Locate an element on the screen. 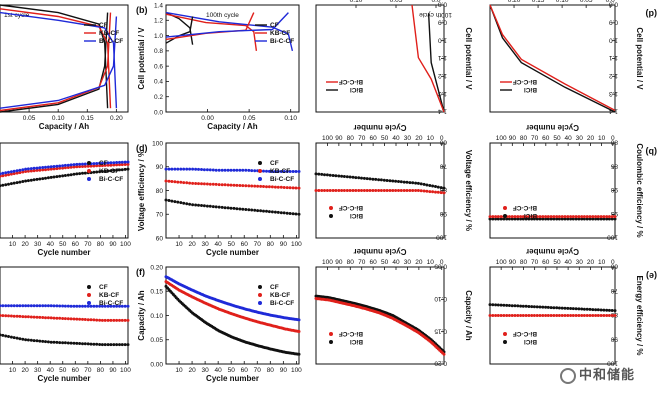  y-tick-label: 1.3 is located at coordinates (442, 93).